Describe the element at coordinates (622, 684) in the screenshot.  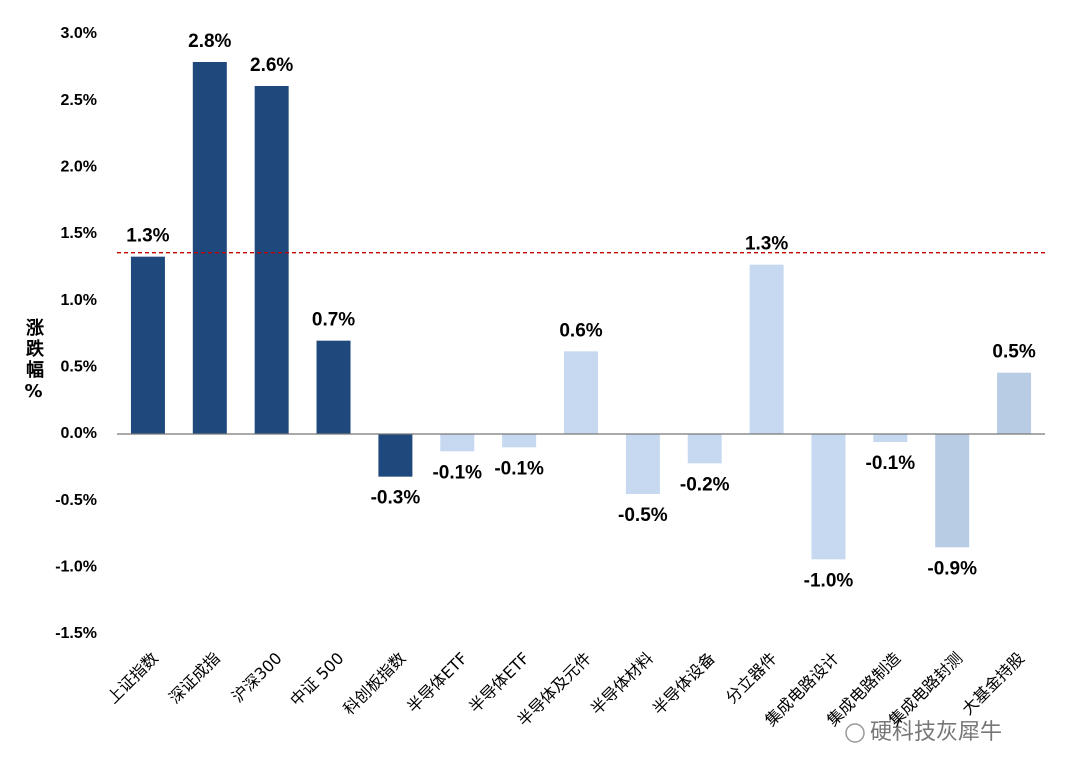
I see `x-tick-label: 半导体材料` at that location.